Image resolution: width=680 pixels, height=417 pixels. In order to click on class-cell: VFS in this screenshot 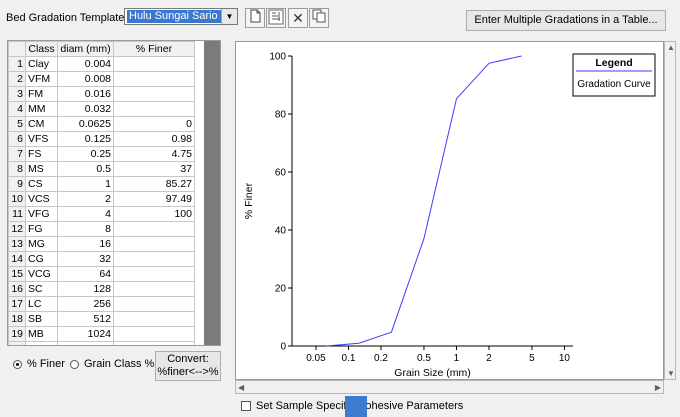, I will do `click(41, 139)`.